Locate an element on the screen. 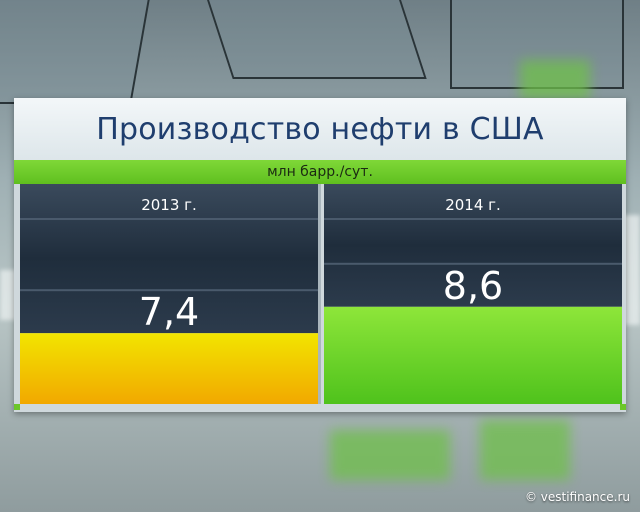 This screenshot has height=512, width=640. title-bar: Производство нефти в США is located at coordinates (320, 129).